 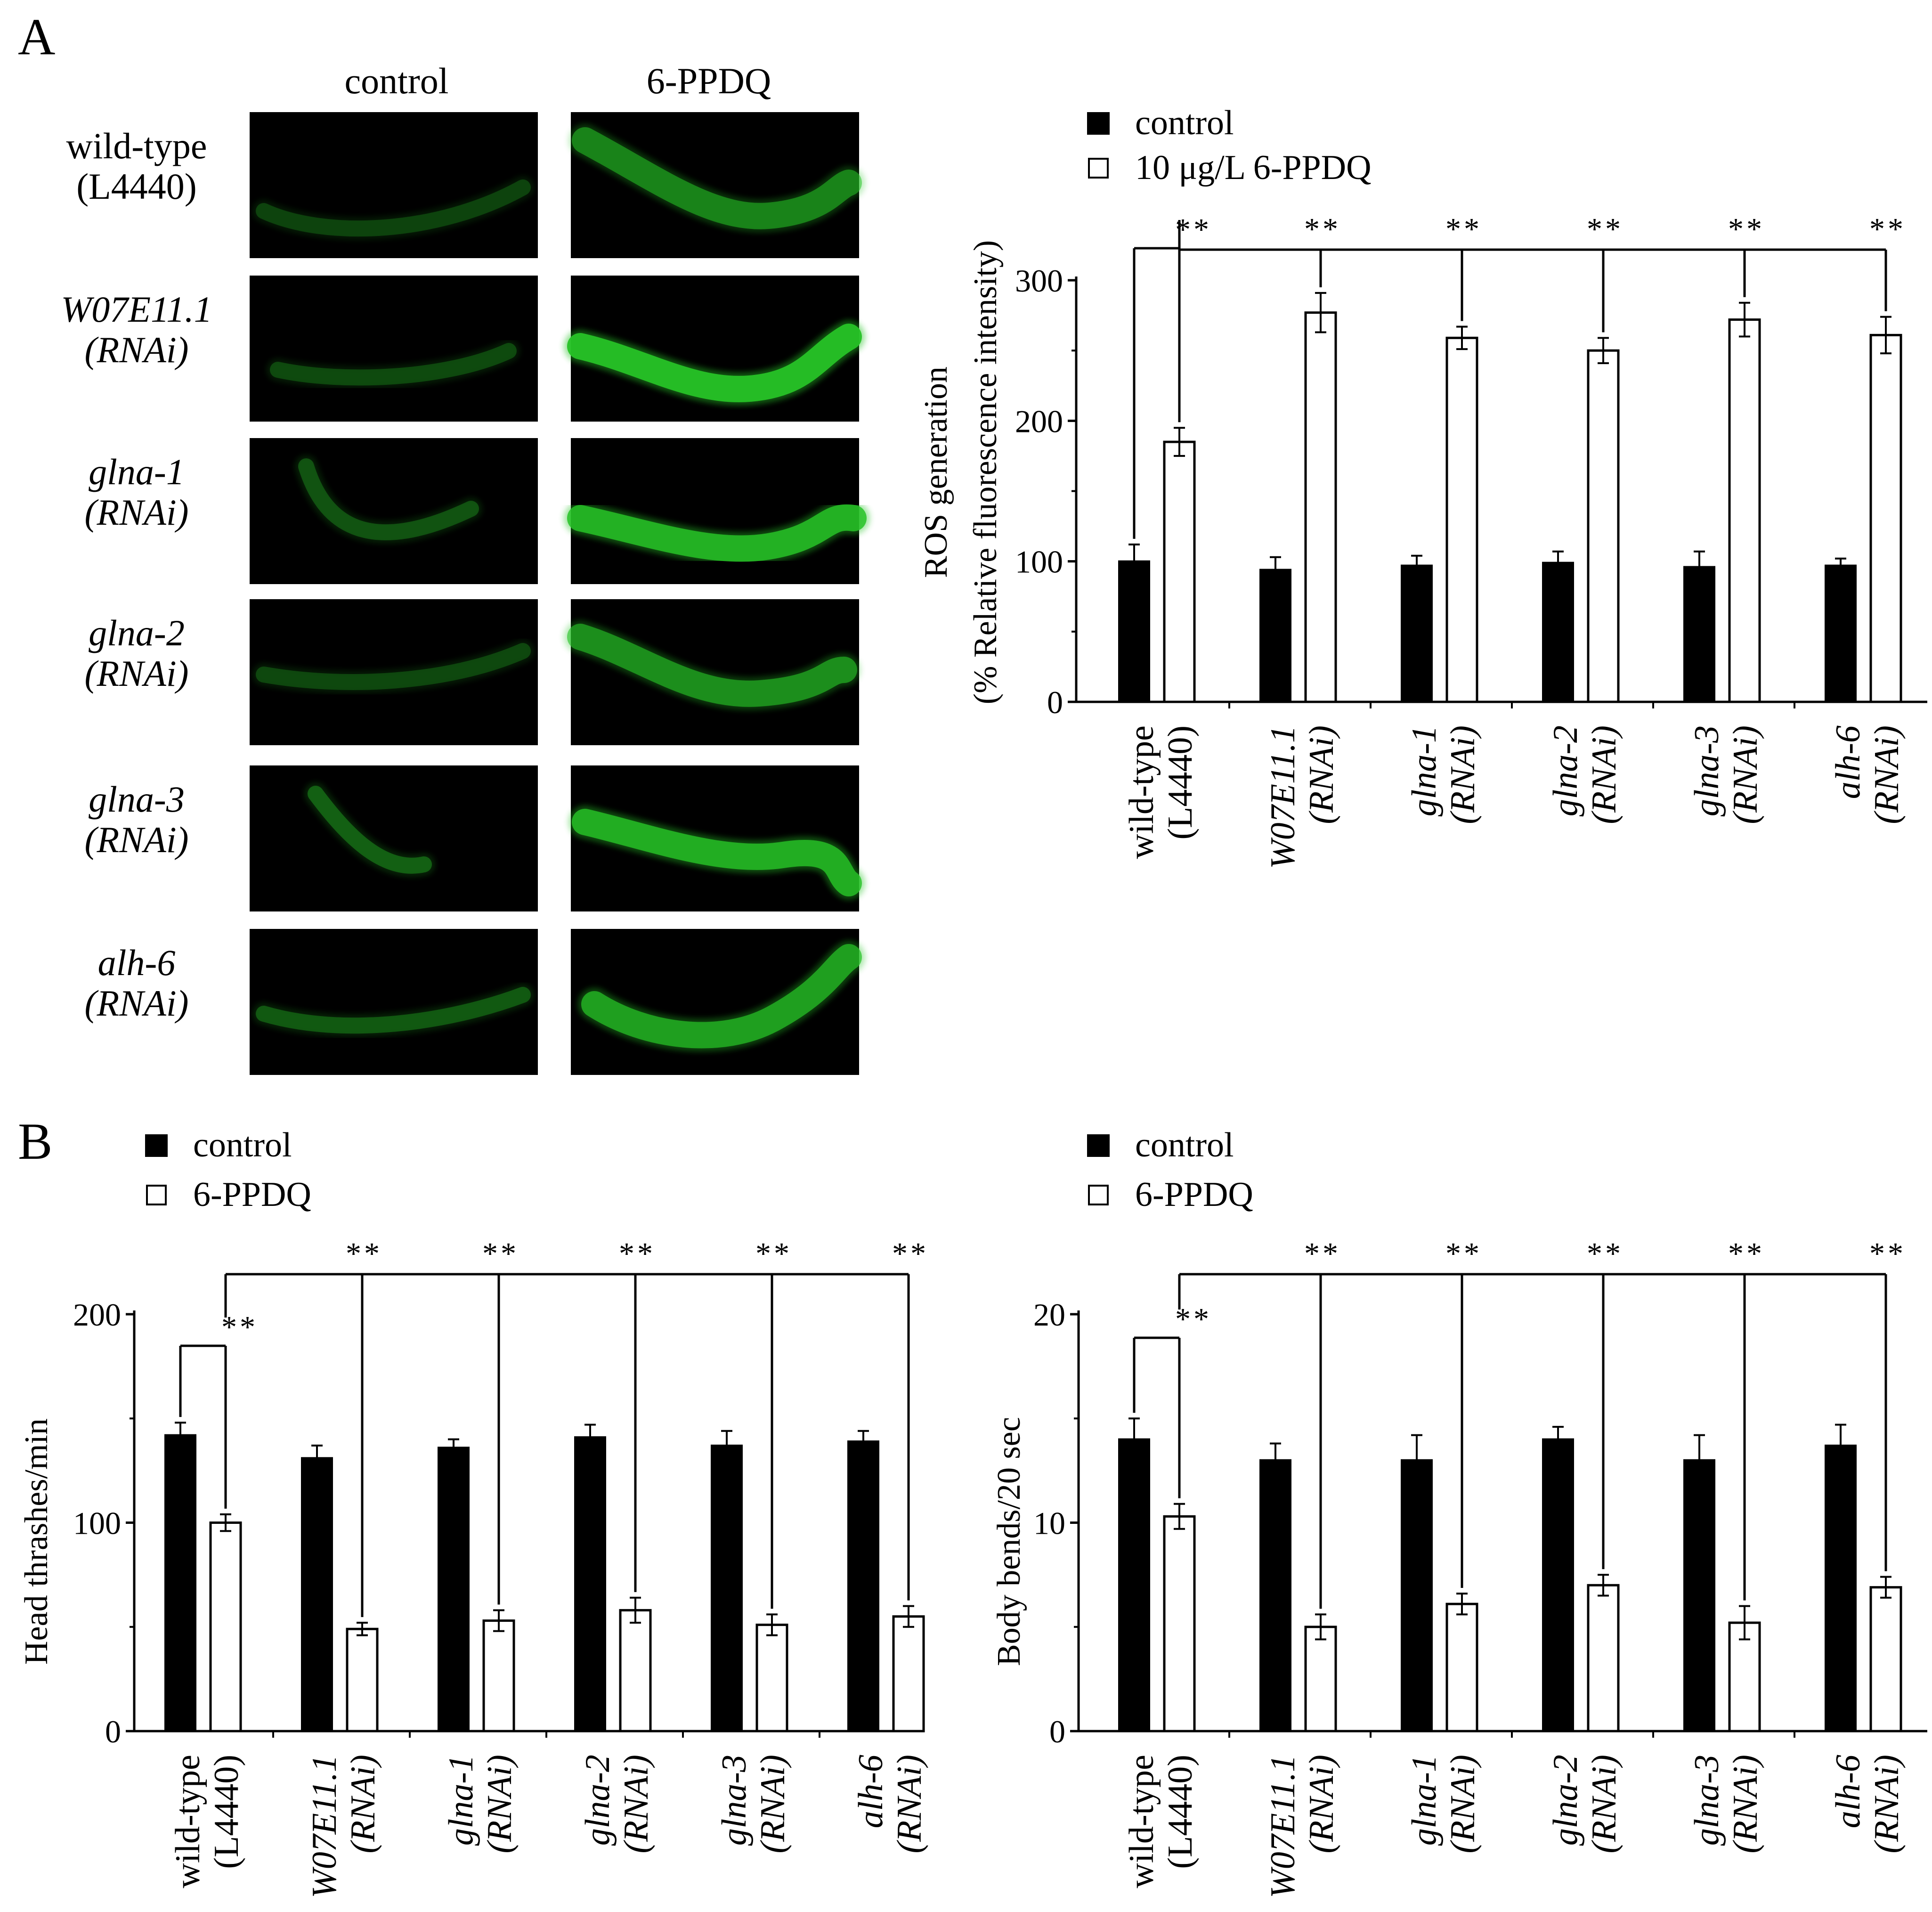 What do you see at coordinates (1049, 1315) in the screenshot?
I see `y-tick-label: 20` at bounding box center [1049, 1315].